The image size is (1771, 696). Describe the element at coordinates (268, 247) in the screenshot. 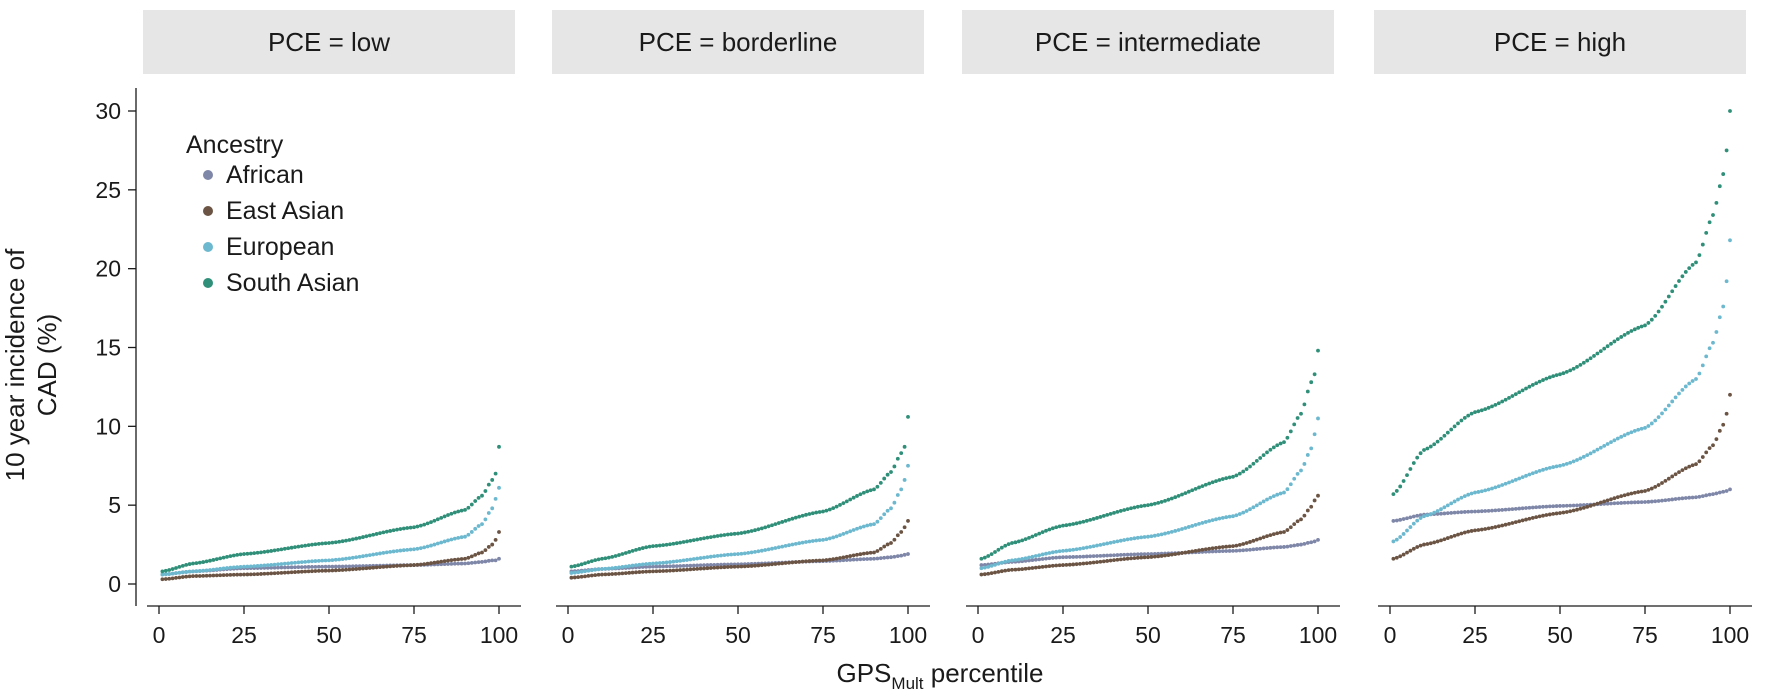

I see `legend-entry-european: European` at that location.